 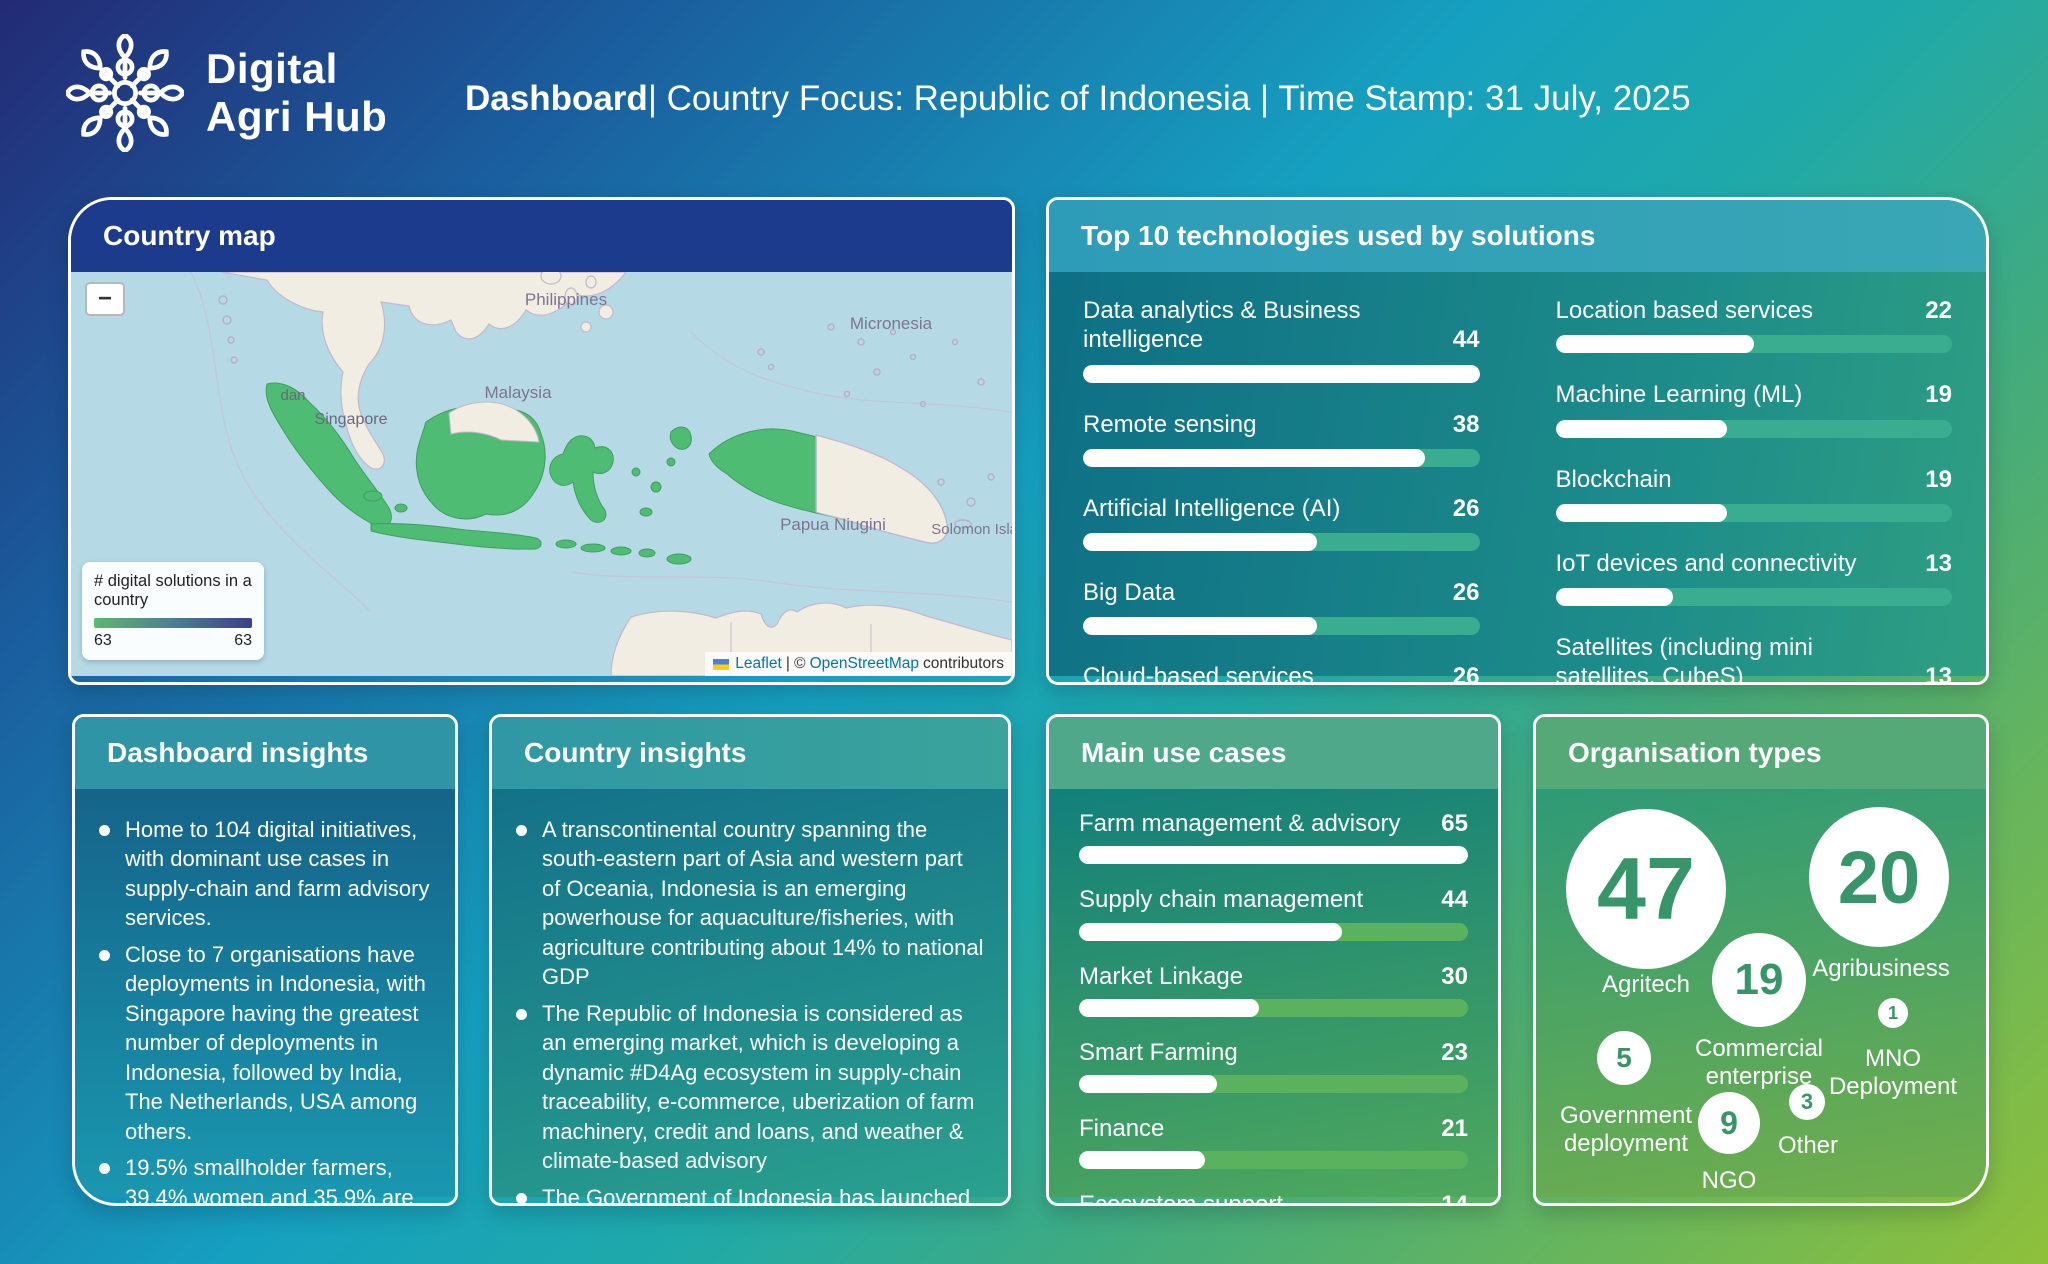 I want to click on bubble-agritech: 47, so click(x=1646, y=889).